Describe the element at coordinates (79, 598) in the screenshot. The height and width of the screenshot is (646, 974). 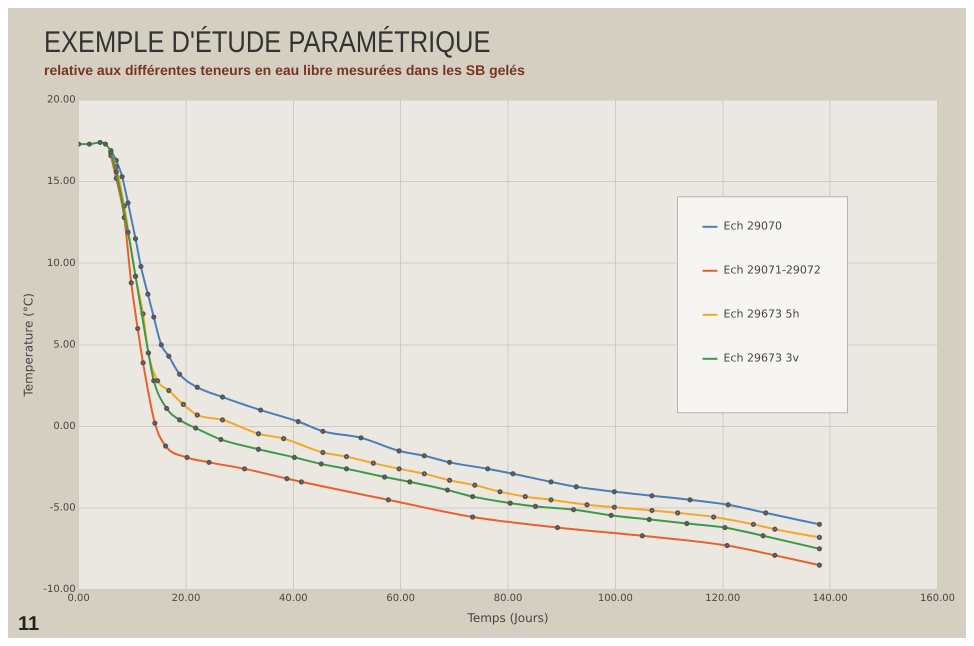
I see `x-tick-label: 0.00` at that location.